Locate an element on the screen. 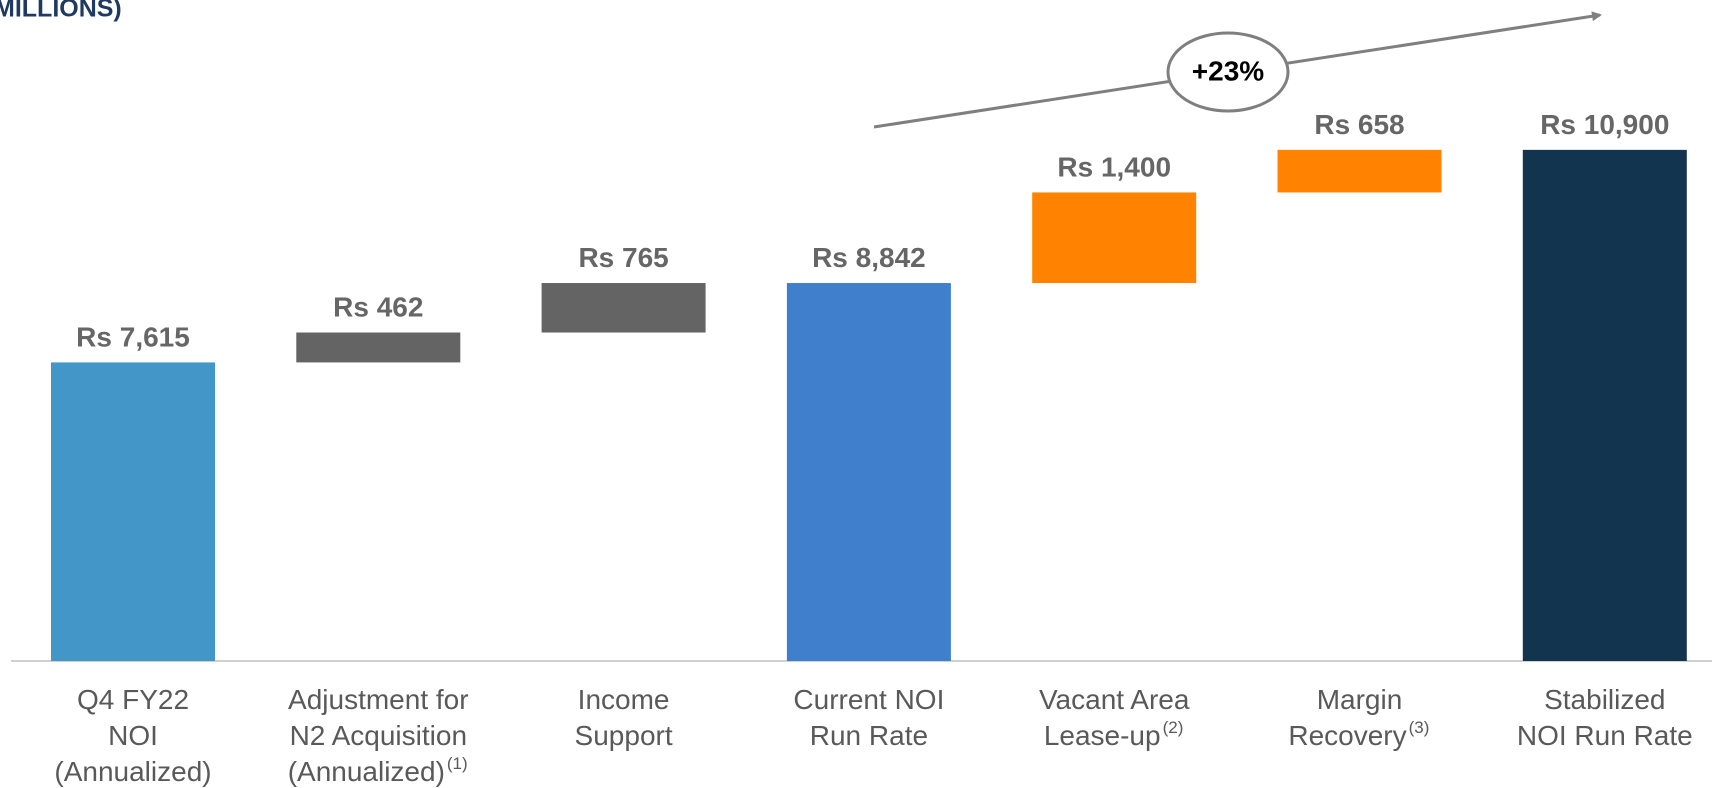 The width and height of the screenshot is (1712, 788). annotation: +23% is located at coordinates (1228, 70).